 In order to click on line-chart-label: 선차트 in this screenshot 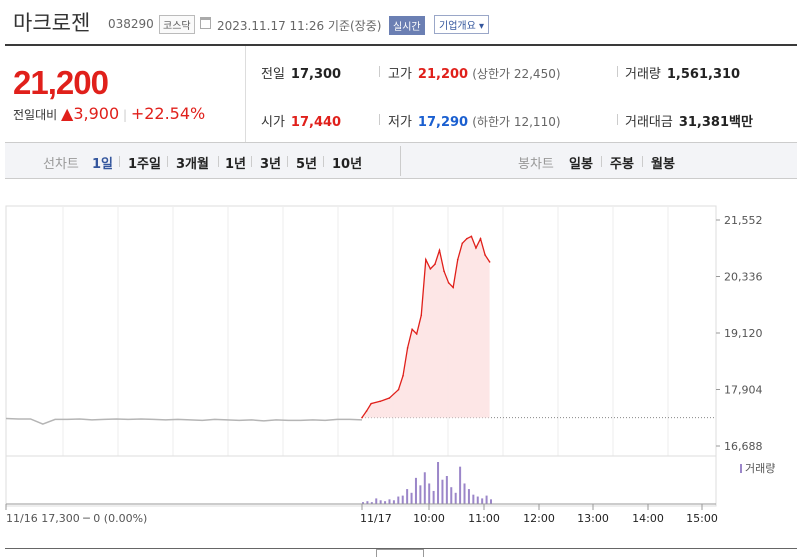, I will do `click(61, 164)`.